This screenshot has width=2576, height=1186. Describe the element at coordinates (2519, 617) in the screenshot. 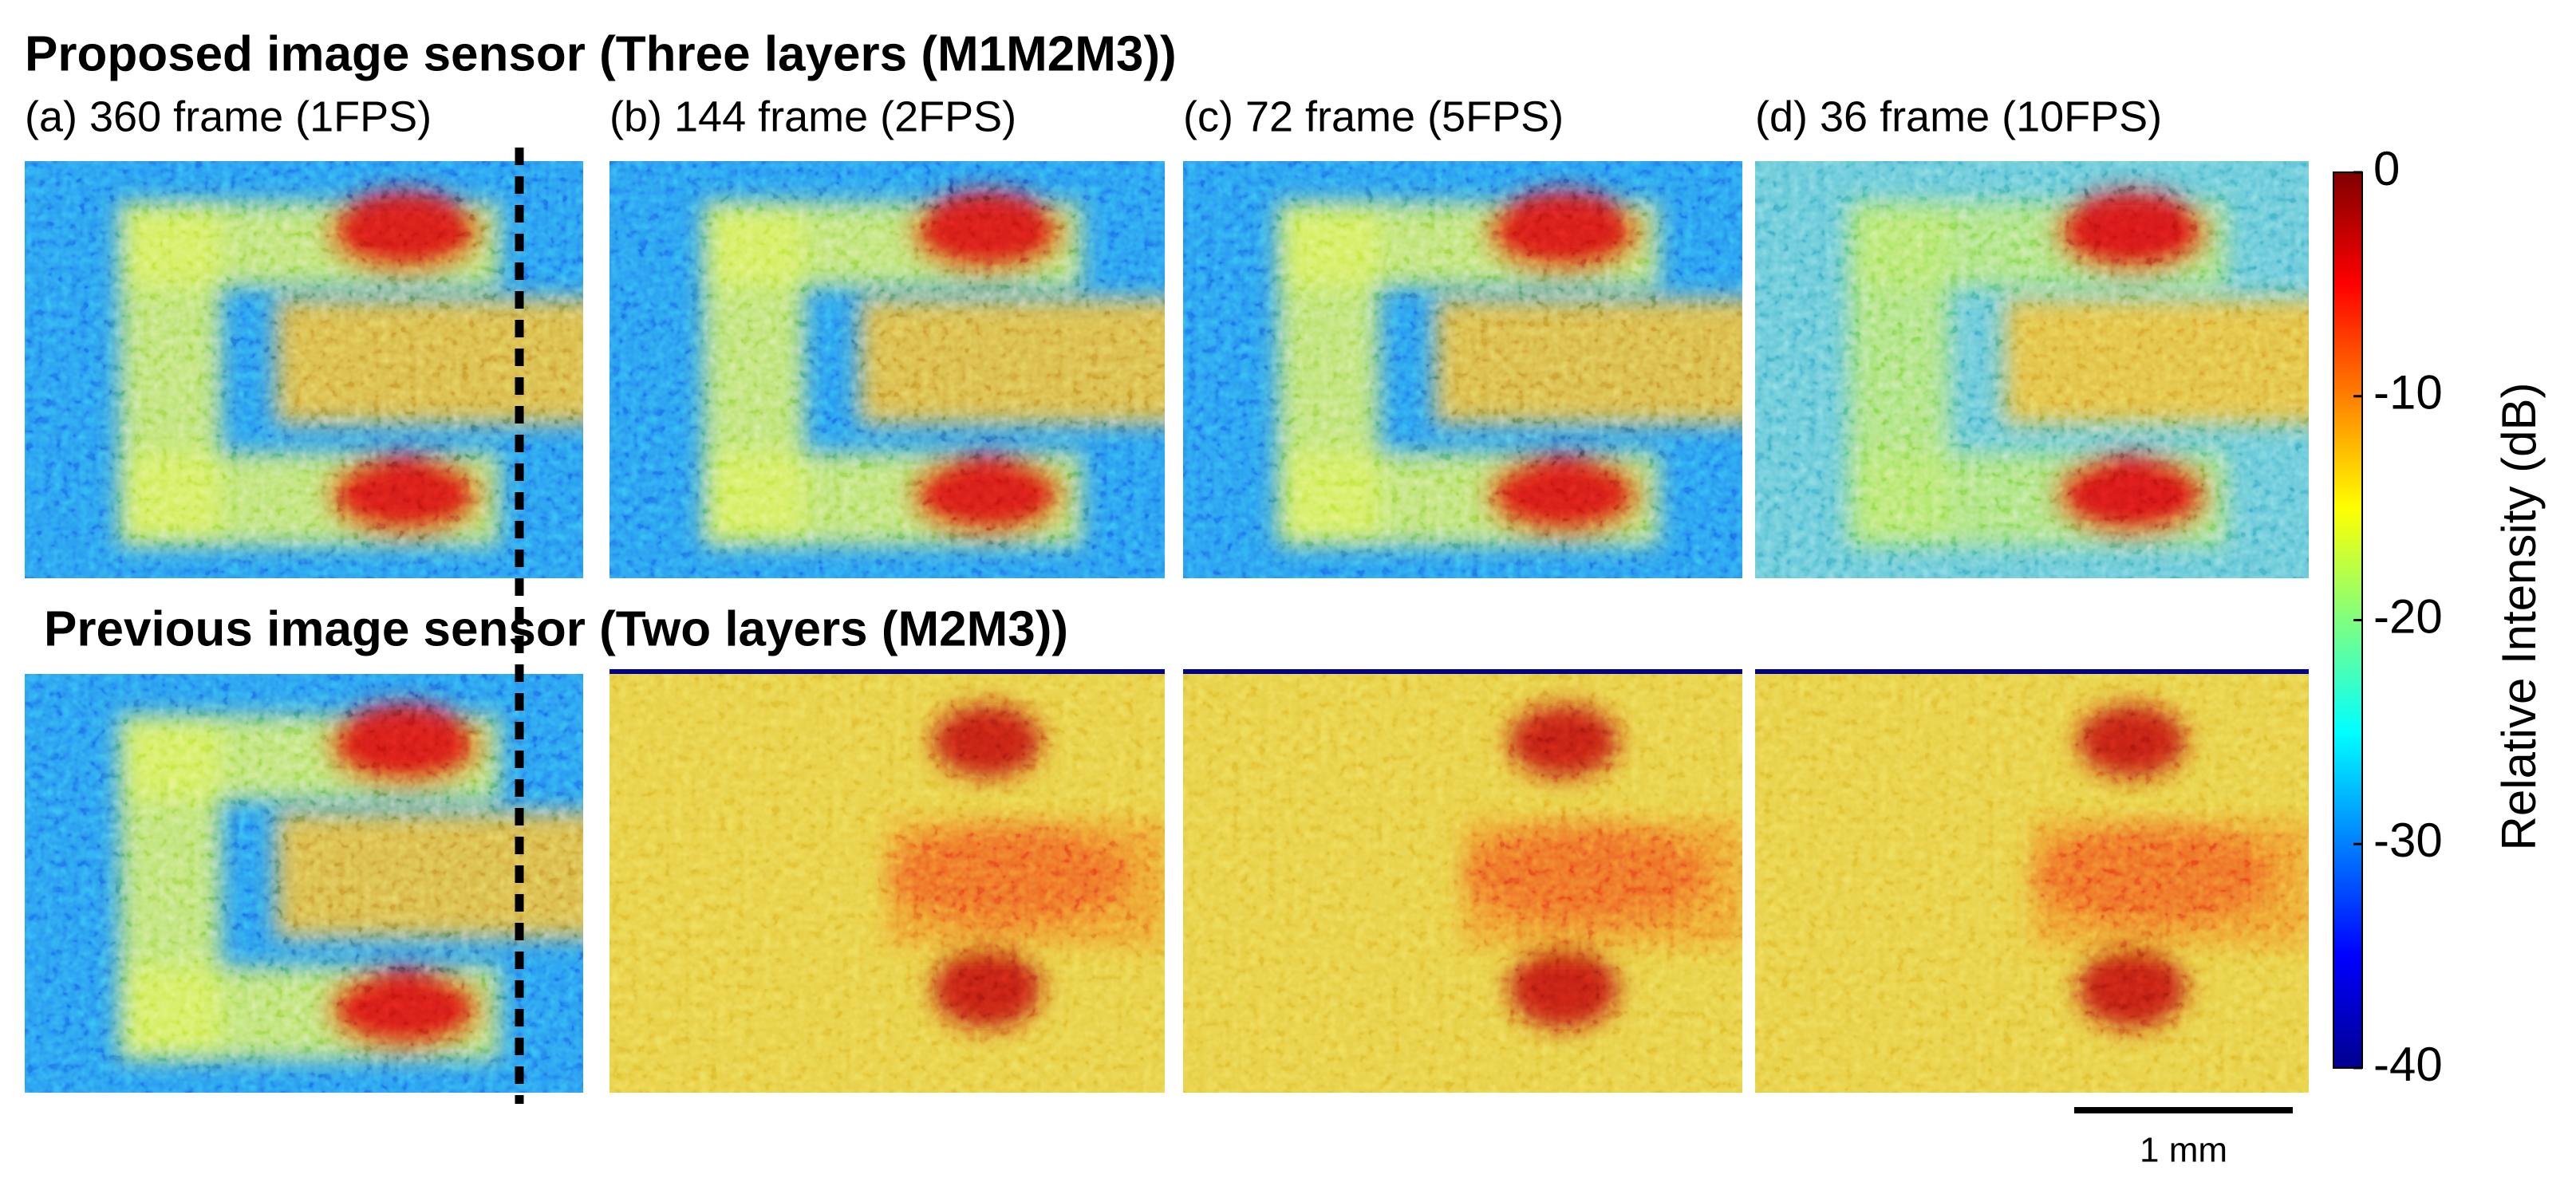

I see `colorbar-label: Relative Intensity (dB)` at that location.